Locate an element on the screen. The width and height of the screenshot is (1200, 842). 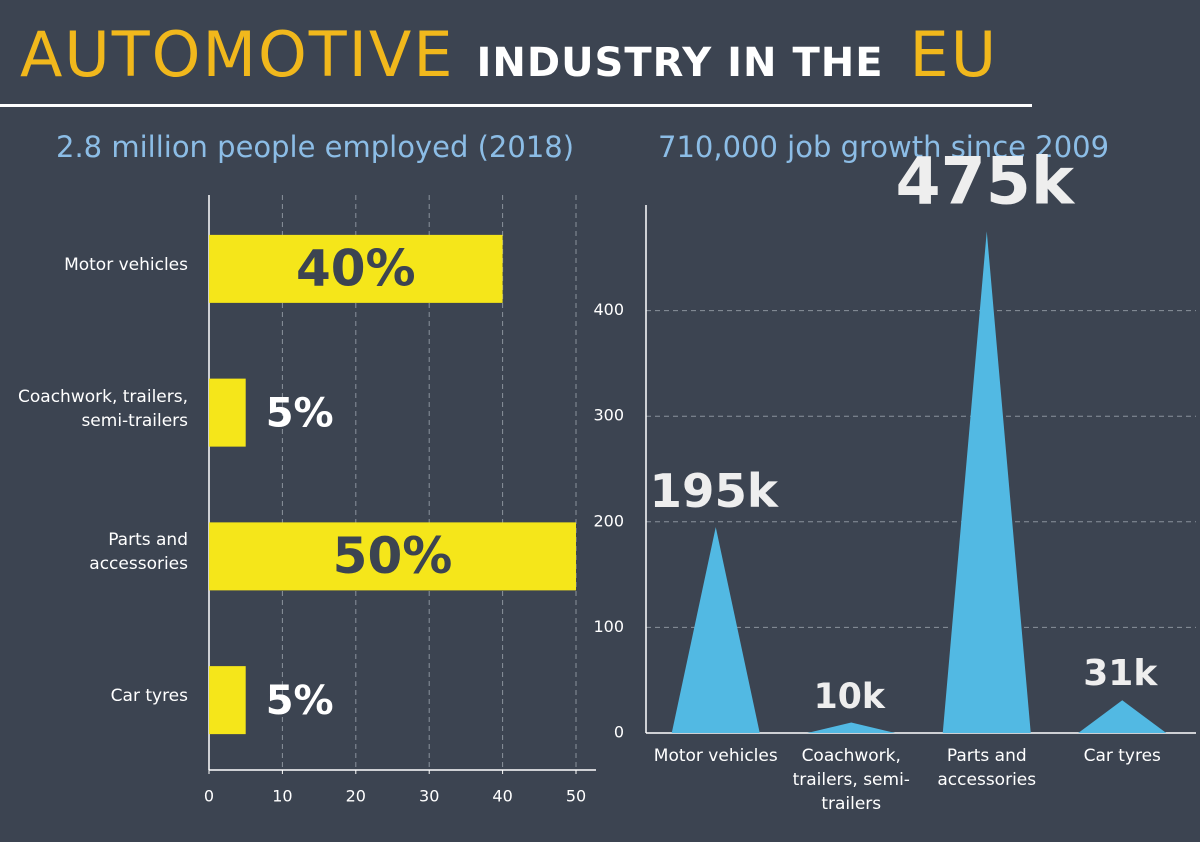
chart-title: 710,000 job growth since 2009 is located at coordinates (884, 147).